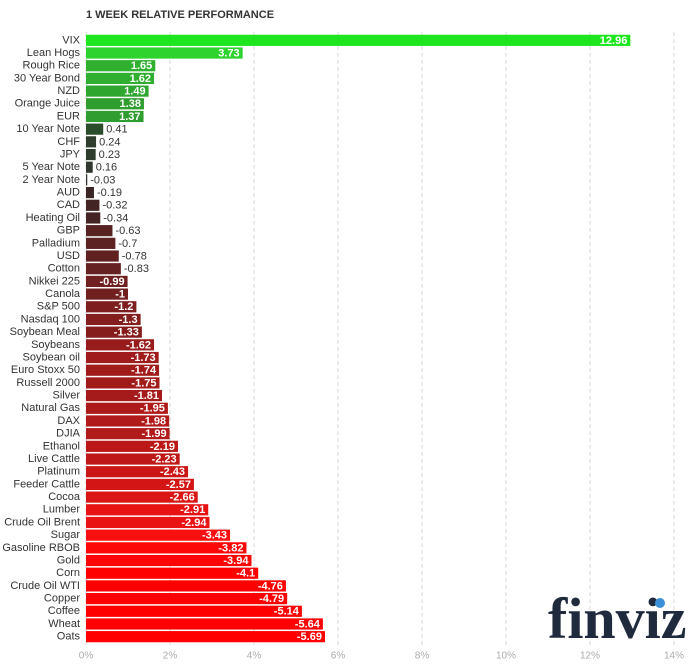 This screenshot has width=700, height=670. What do you see at coordinates (309, 637) in the screenshot?
I see `value-label: -5.69` at bounding box center [309, 637].